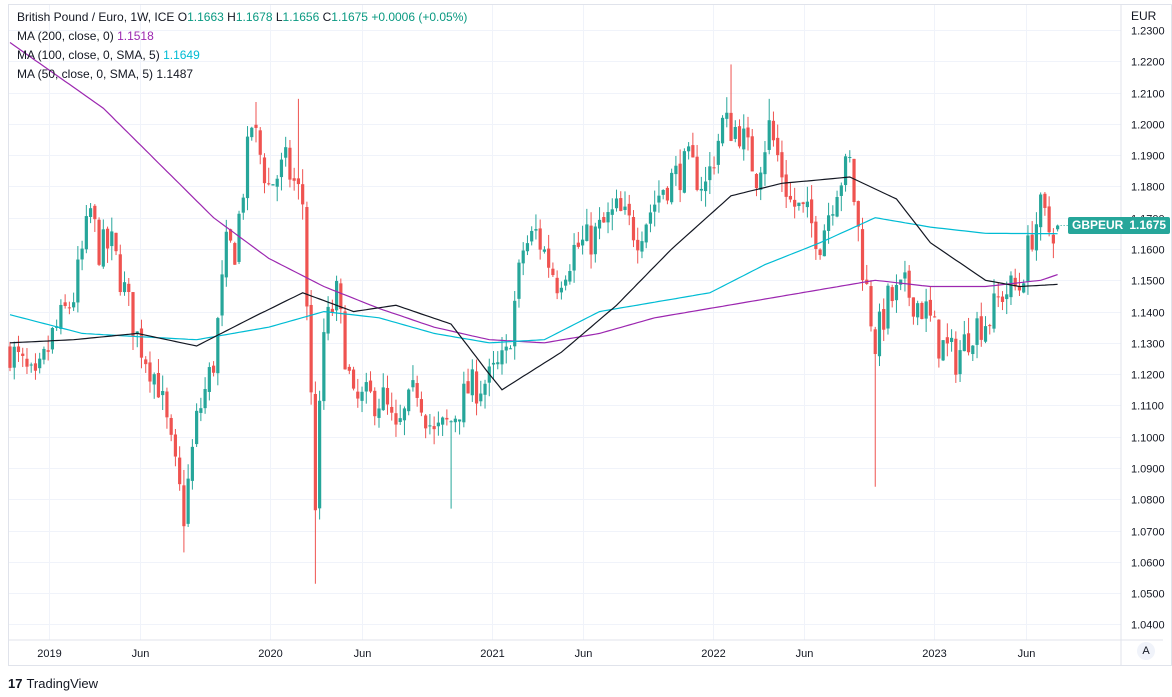 The height and width of the screenshot is (697, 1172). What do you see at coordinates (96, 17) in the screenshot?
I see `symbol-title: British Pound / Euro, 1W, ICE` at bounding box center [96, 17].